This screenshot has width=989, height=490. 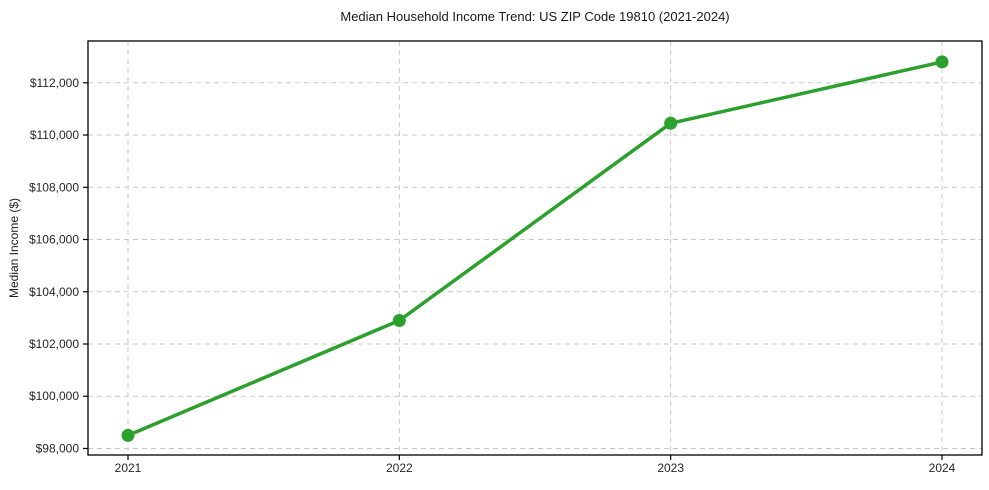 What do you see at coordinates (54, 135) in the screenshot?
I see `y-tick-label: $110,000` at bounding box center [54, 135].